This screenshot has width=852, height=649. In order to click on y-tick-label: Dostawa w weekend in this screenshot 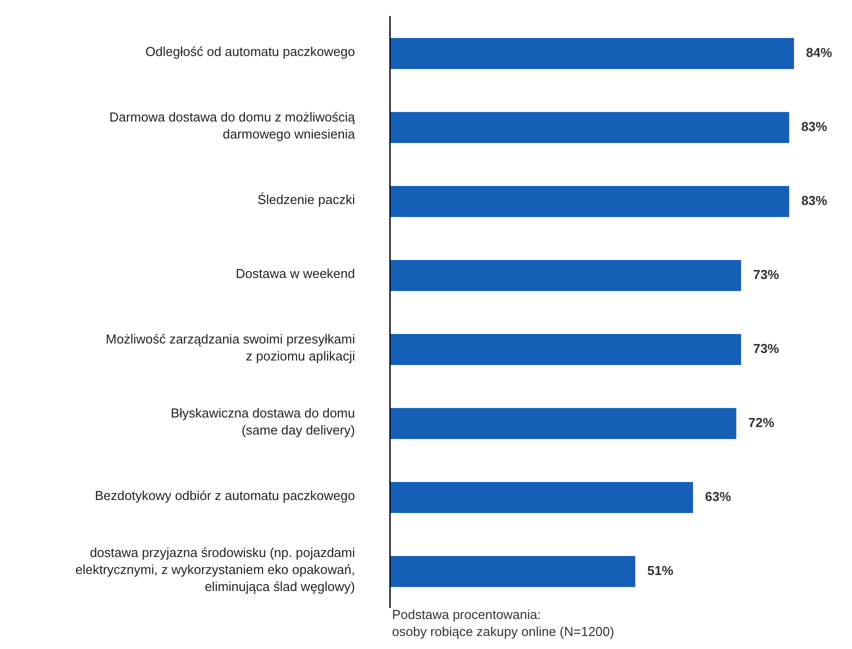, I will do `click(295, 274)`.